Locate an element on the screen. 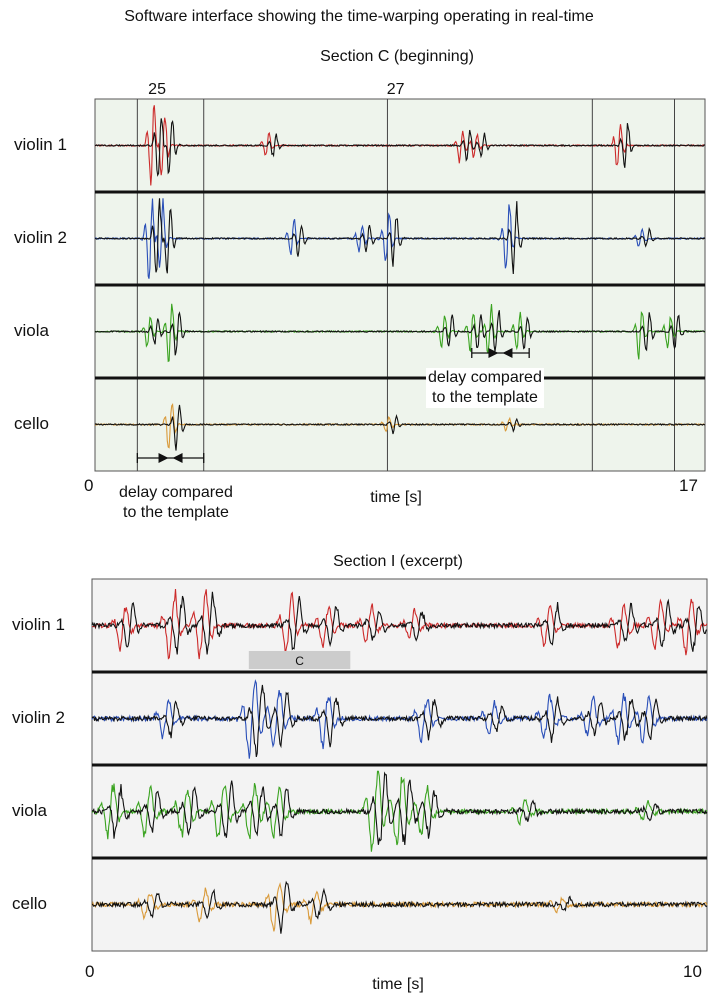 The height and width of the screenshot is (1002, 718). series-template-cello is located at coordinates (400, 425).